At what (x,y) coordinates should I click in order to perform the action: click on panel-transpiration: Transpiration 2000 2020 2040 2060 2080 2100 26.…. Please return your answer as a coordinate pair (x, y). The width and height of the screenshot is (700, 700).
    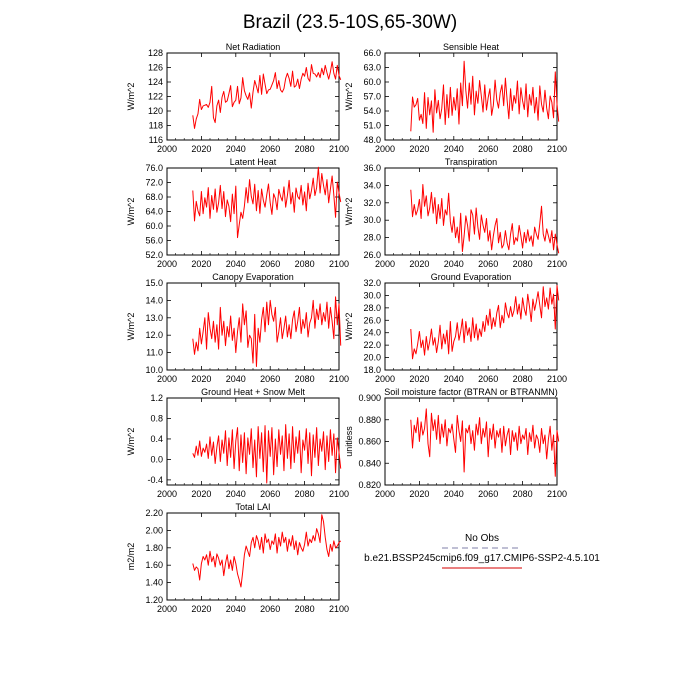
    Looking at the image, I should click on (455, 213).